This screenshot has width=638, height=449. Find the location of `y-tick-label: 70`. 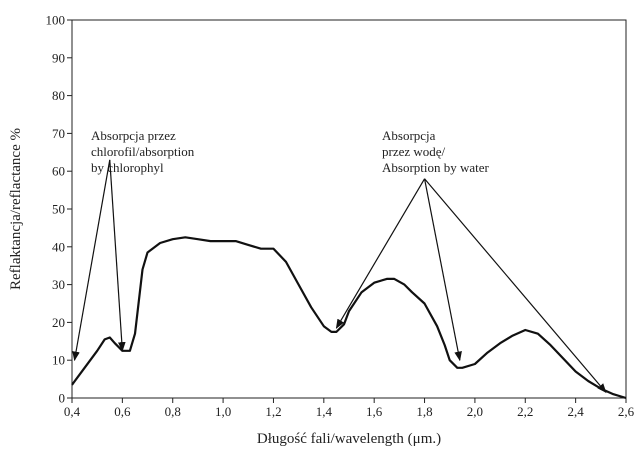

y-tick-label: 70 is located at coordinates (58, 133).